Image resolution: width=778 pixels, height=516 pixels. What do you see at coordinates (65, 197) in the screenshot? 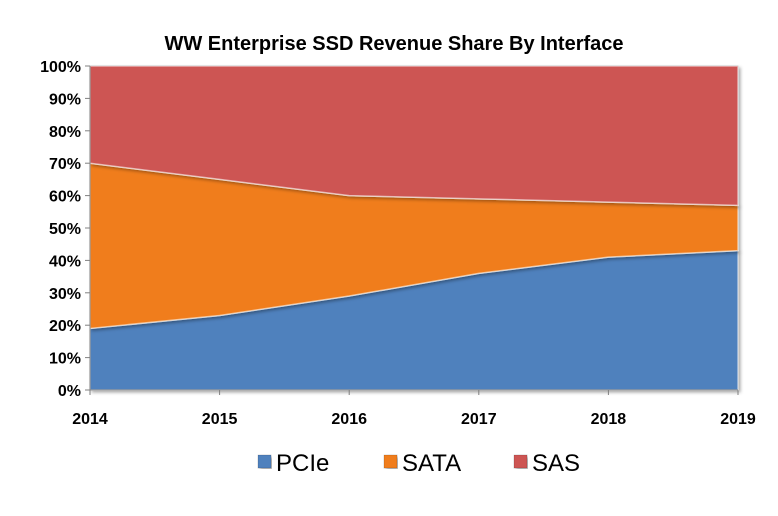
I see `y-tick-label: 60%` at bounding box center [65, 197].